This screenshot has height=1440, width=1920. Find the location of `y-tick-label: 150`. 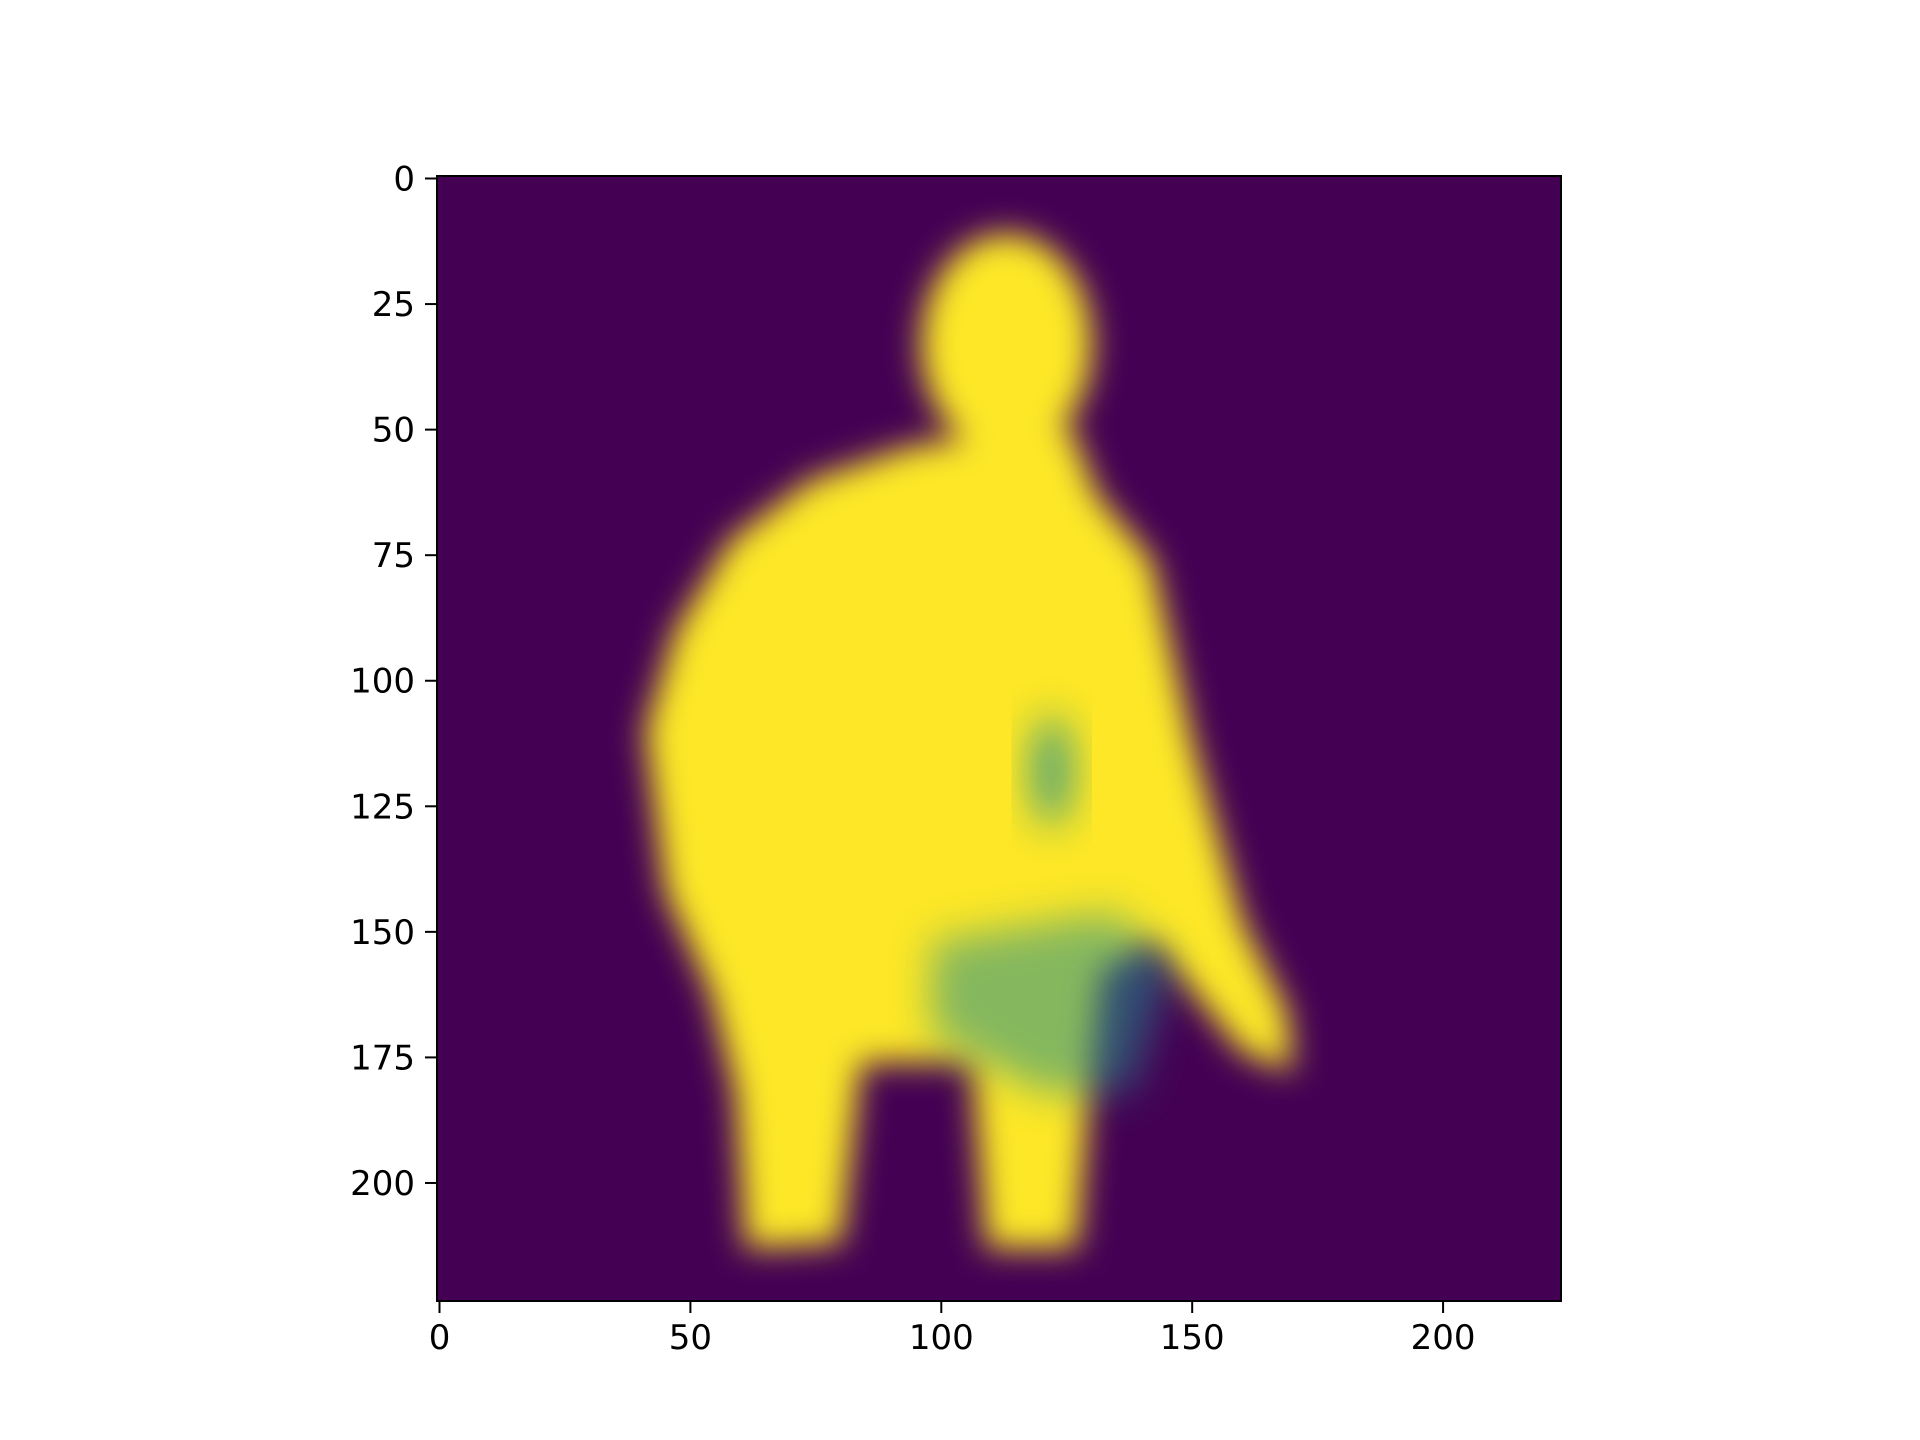

y-tick-label: 150 is located at coordinates (382, 933).